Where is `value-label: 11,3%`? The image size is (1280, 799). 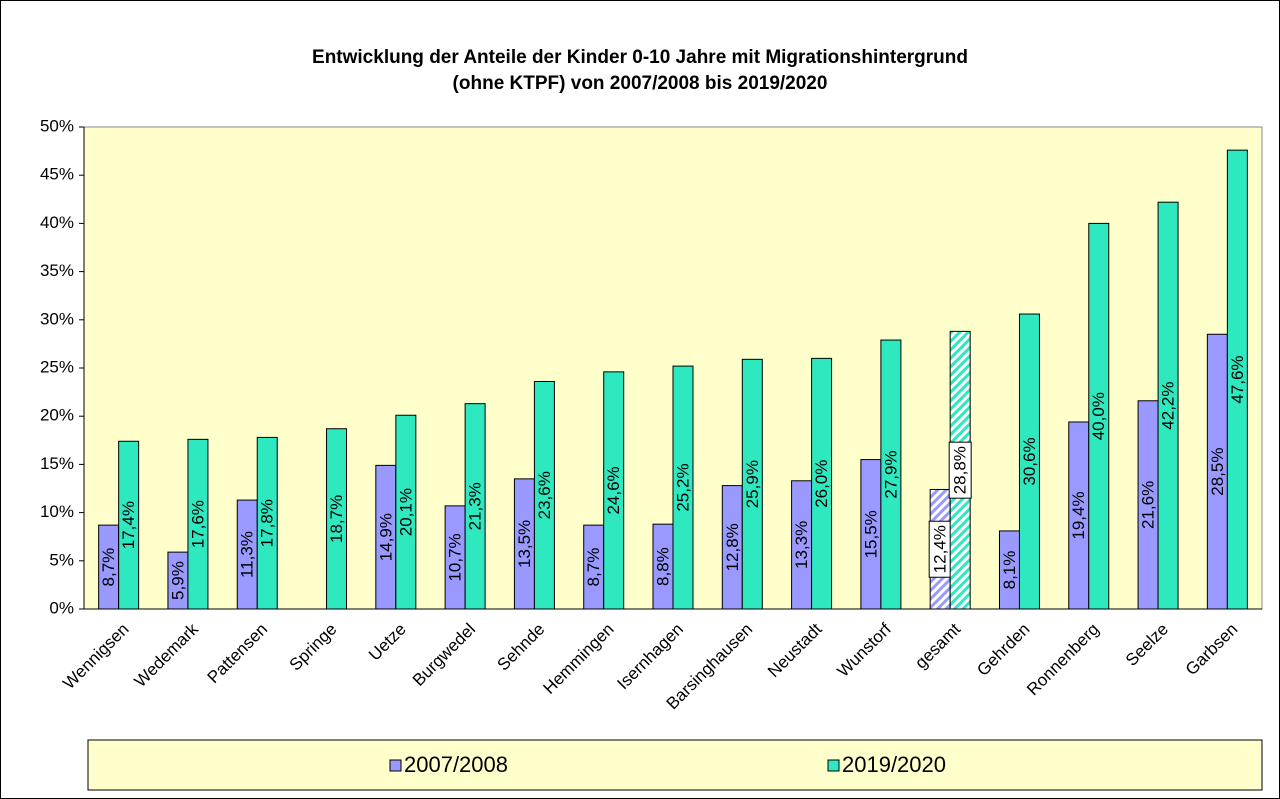 value-label: 11,3% is located at coordinates (247, 554).